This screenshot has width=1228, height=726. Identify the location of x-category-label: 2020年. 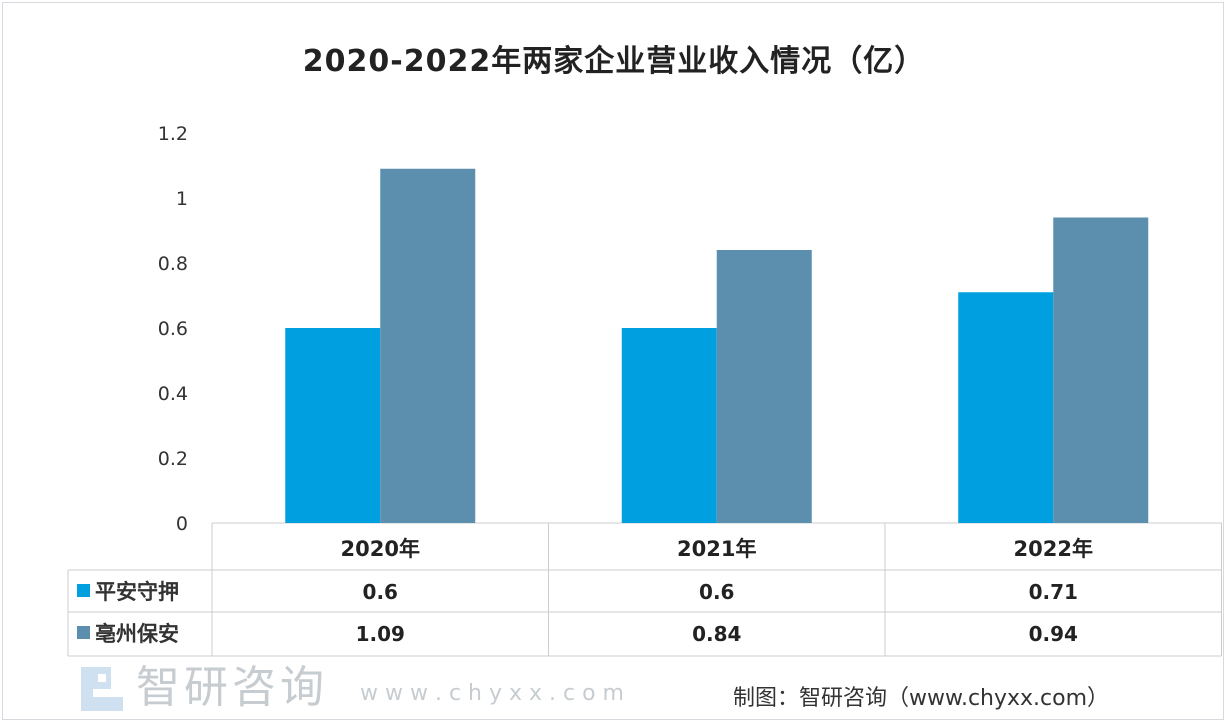
(380, 549).